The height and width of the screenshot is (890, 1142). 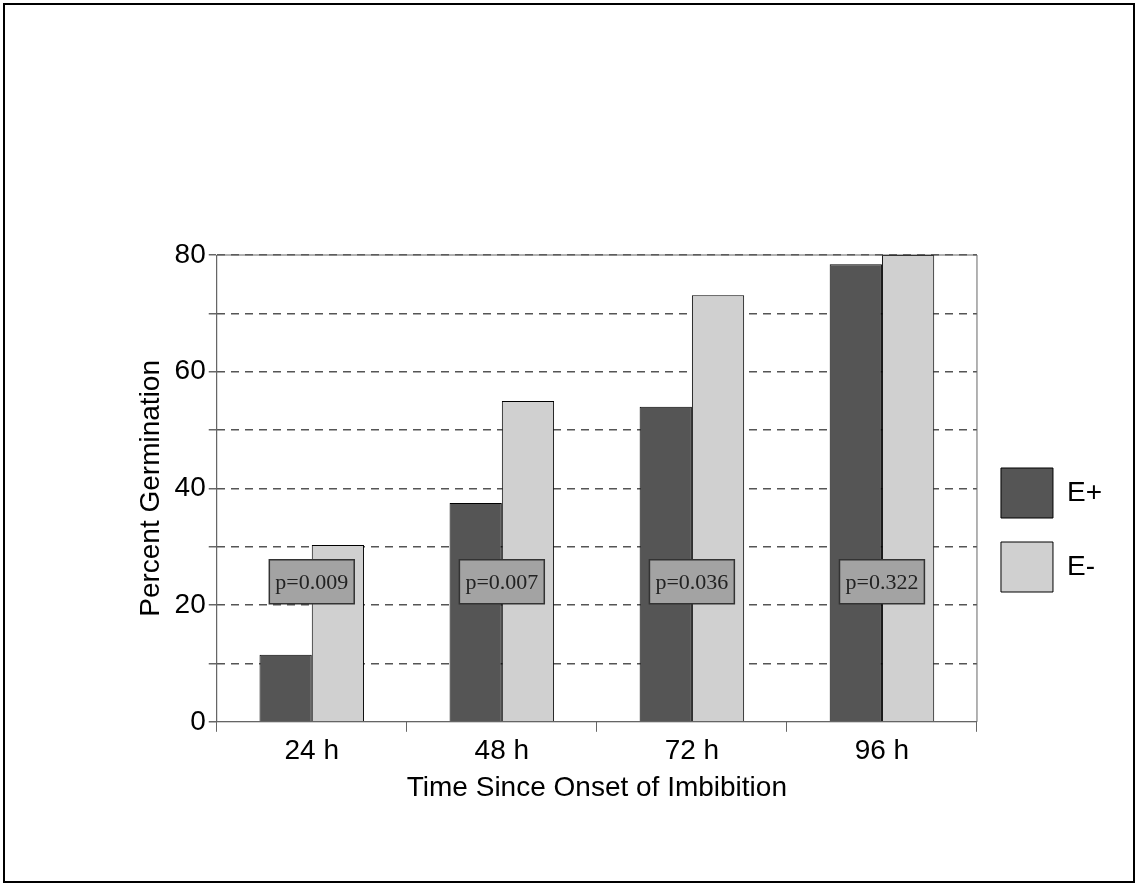 I want to click on legend-label: E+, so click(x=1084, y=491).